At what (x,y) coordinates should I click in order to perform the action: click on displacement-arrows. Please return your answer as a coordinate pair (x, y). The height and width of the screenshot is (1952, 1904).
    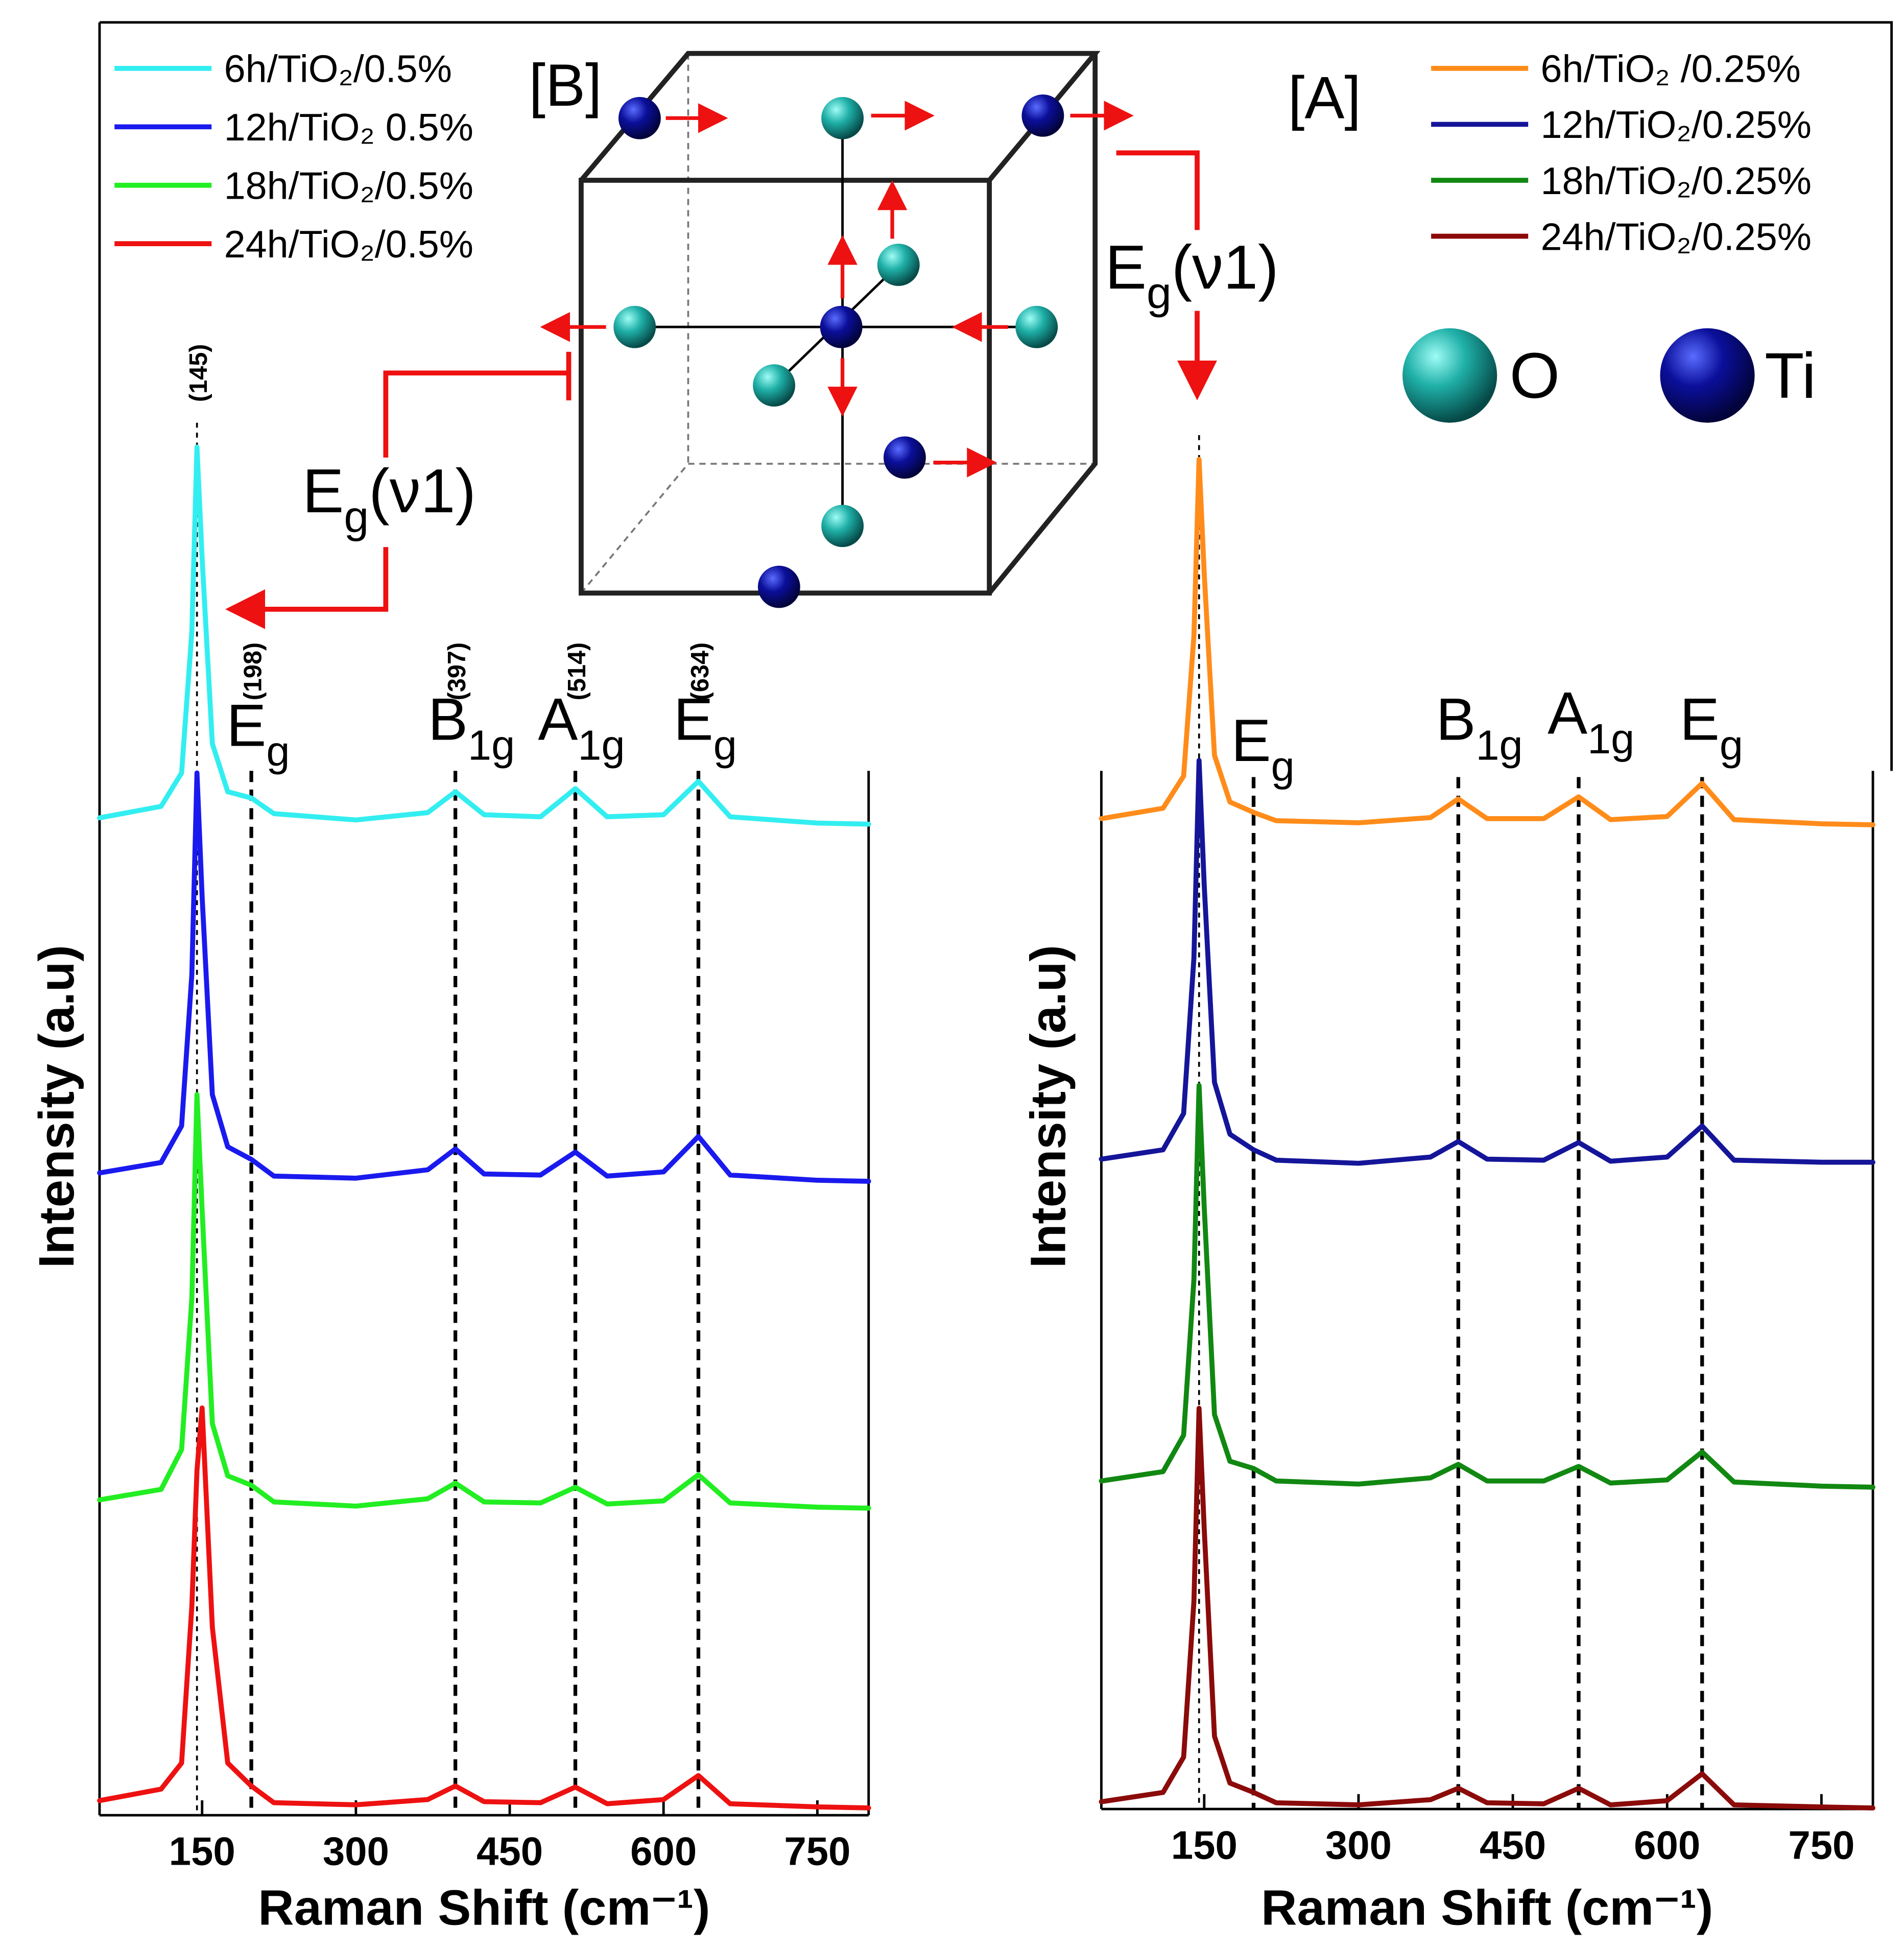
    Looking at the image, I should click on (837, 289).